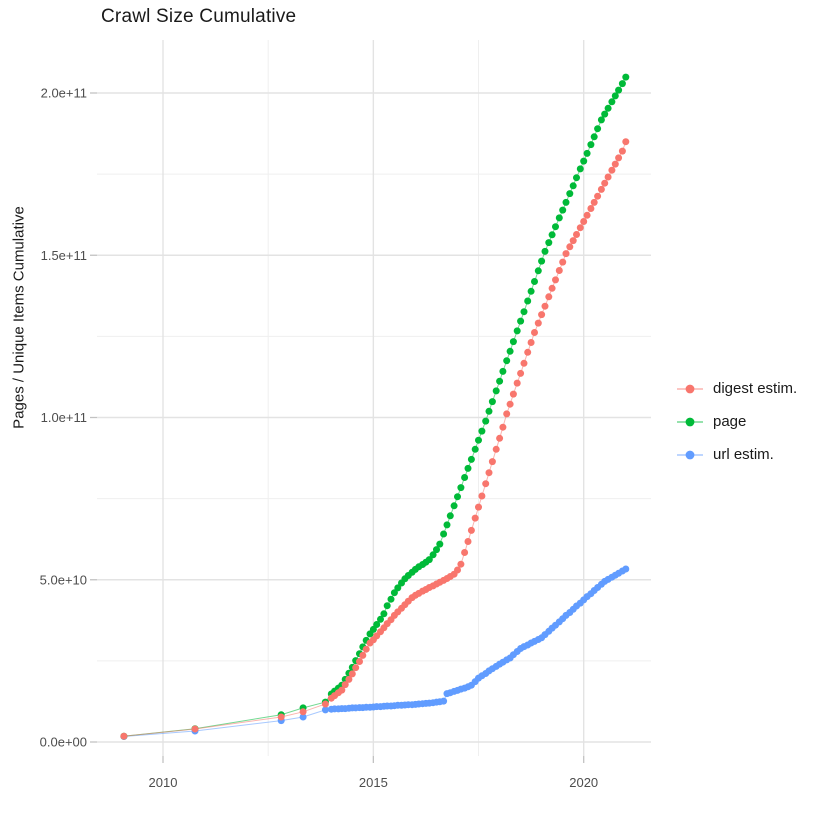 Image resolution: width=826 pixels, height=827 pixels. What do you see at coordinates (690, 421) in the screenshot?
I see `legend-key-page` at bounding box center [690, 421].